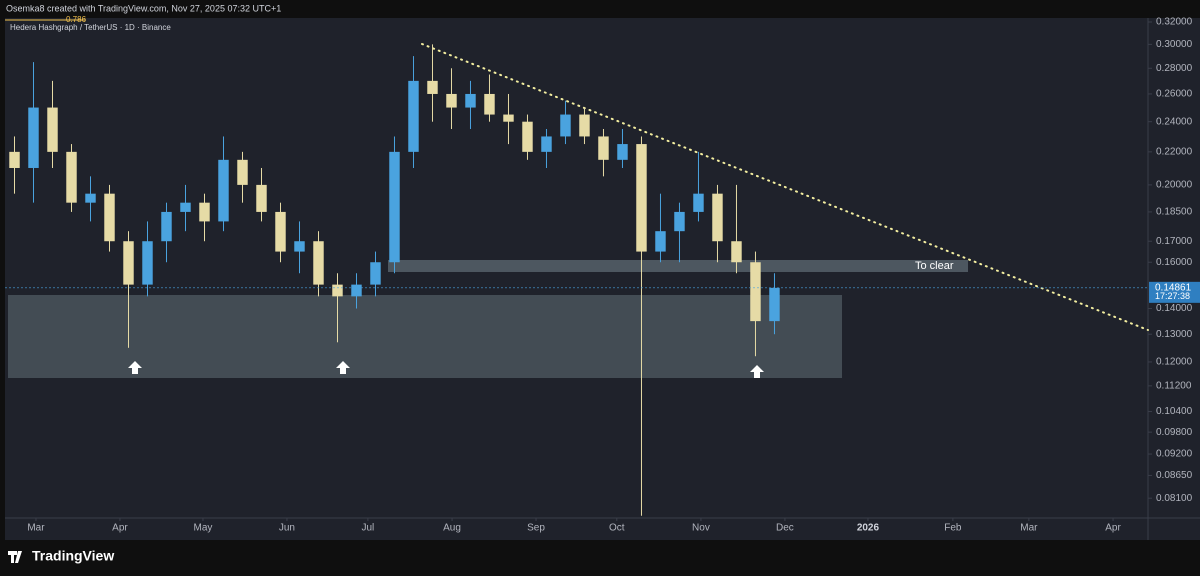  I want to click on y-tick-label: 0.20000, so click(1174, 185).